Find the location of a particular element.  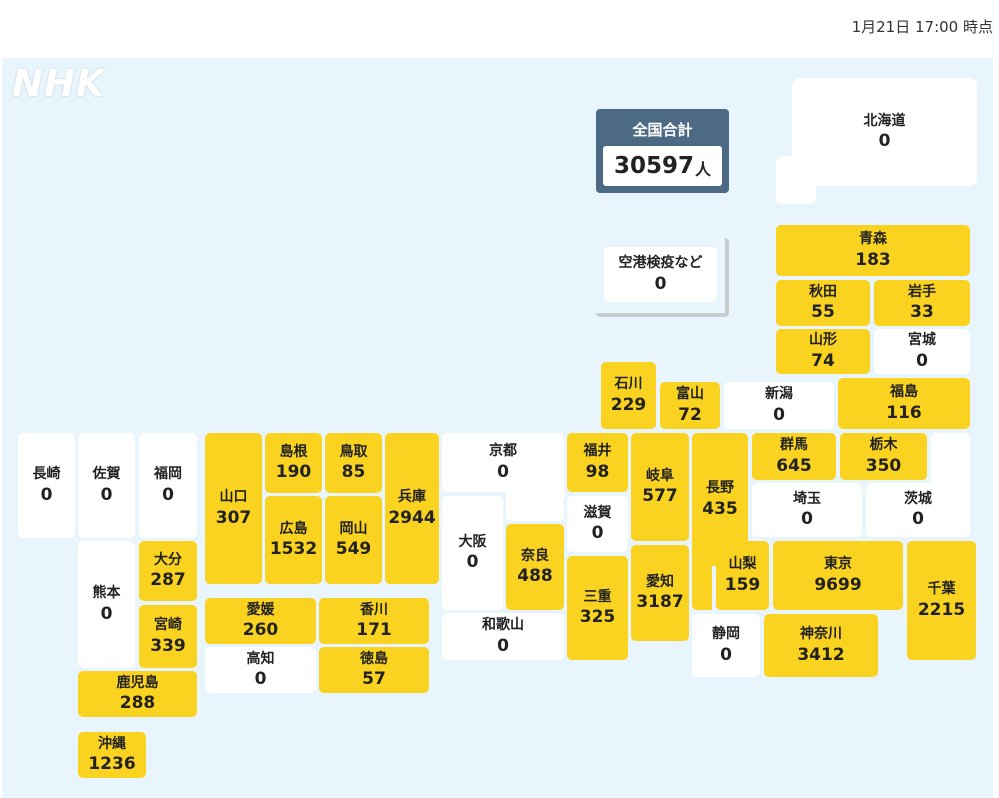

pref-kyoto-extension is located at coordinates (535, 504).